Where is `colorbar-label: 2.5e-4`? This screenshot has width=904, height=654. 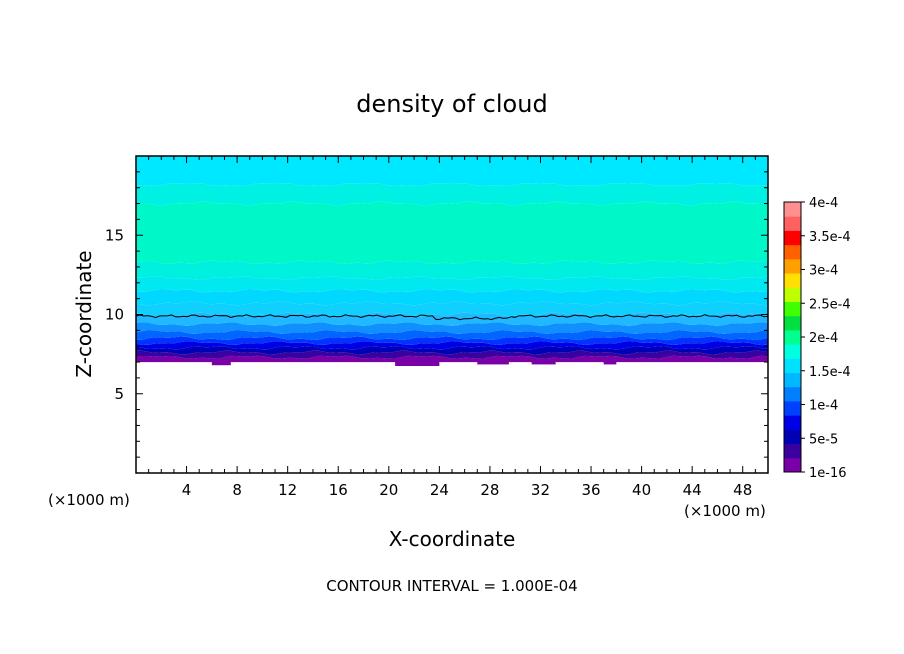 colorbar-label: 2.5e-4 is located at coordinates (830, 304).